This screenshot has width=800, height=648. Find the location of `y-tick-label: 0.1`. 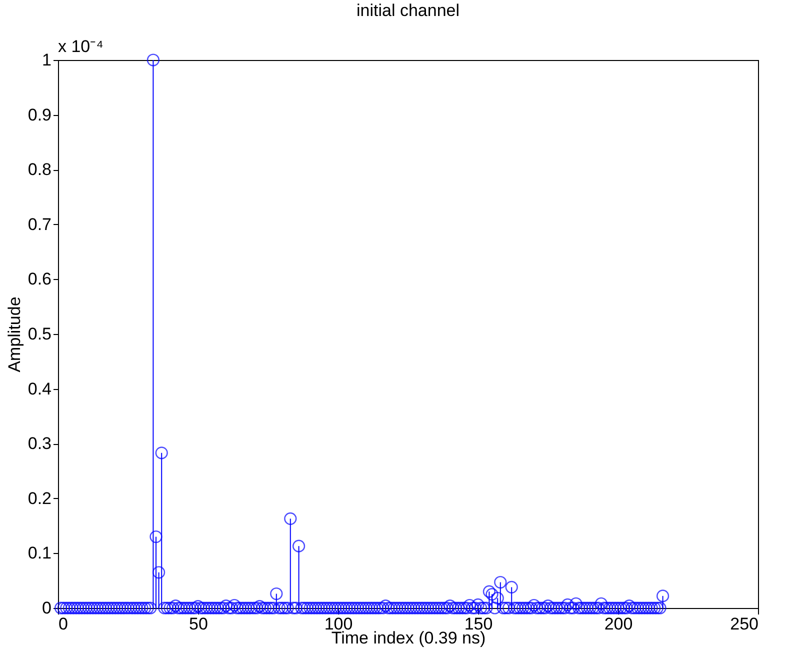

y-tick-label: 0.1 is located at coordinates (40, 553).